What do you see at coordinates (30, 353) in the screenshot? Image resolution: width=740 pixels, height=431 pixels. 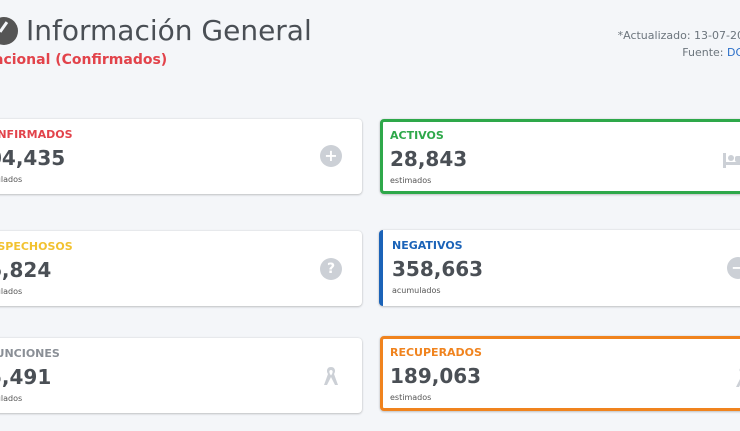 I see `card-label: FUNCIONES` at bounding box center [30, 353].